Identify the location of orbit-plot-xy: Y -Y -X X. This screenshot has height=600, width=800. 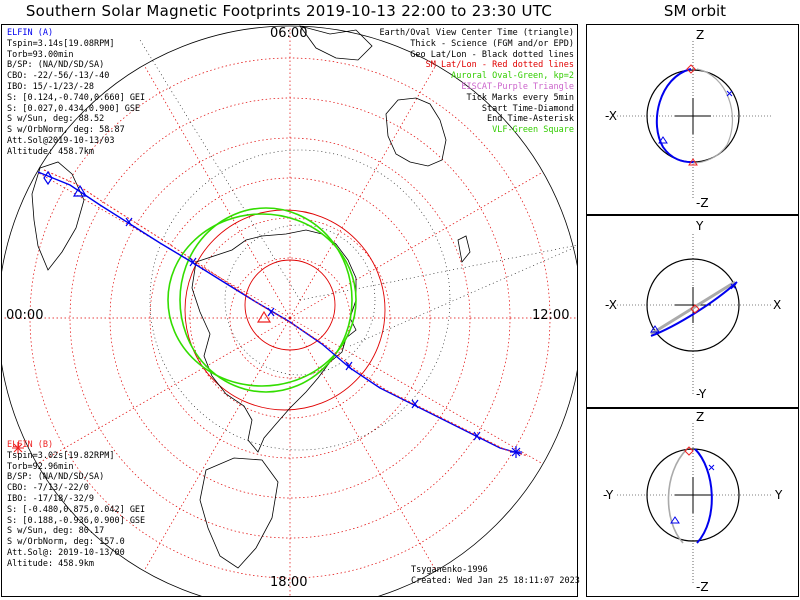
(693, 310).